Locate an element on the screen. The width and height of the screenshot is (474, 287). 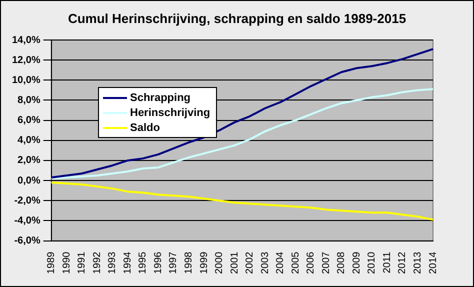
x-tick-label: 2002 is located at coordinates (250, 262).